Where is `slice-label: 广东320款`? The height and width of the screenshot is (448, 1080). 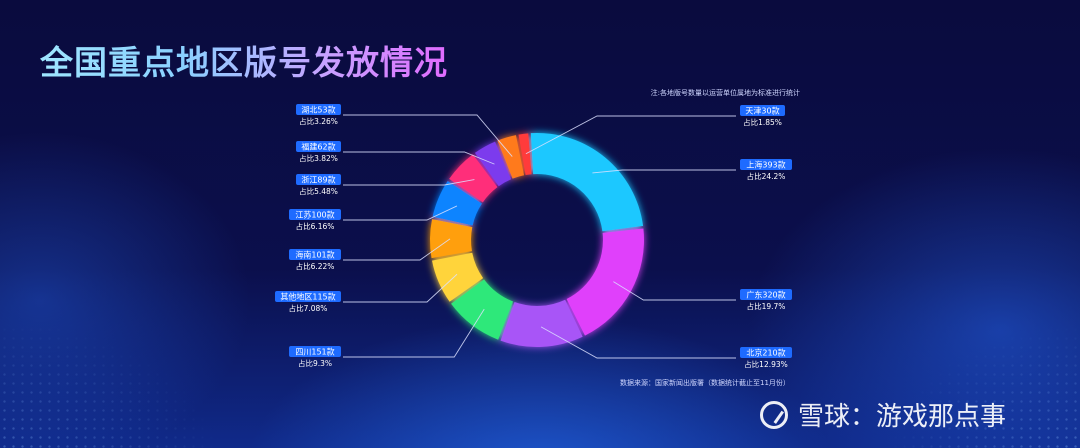 slice-label: 广东320款 is located at coordinates (765, 295).